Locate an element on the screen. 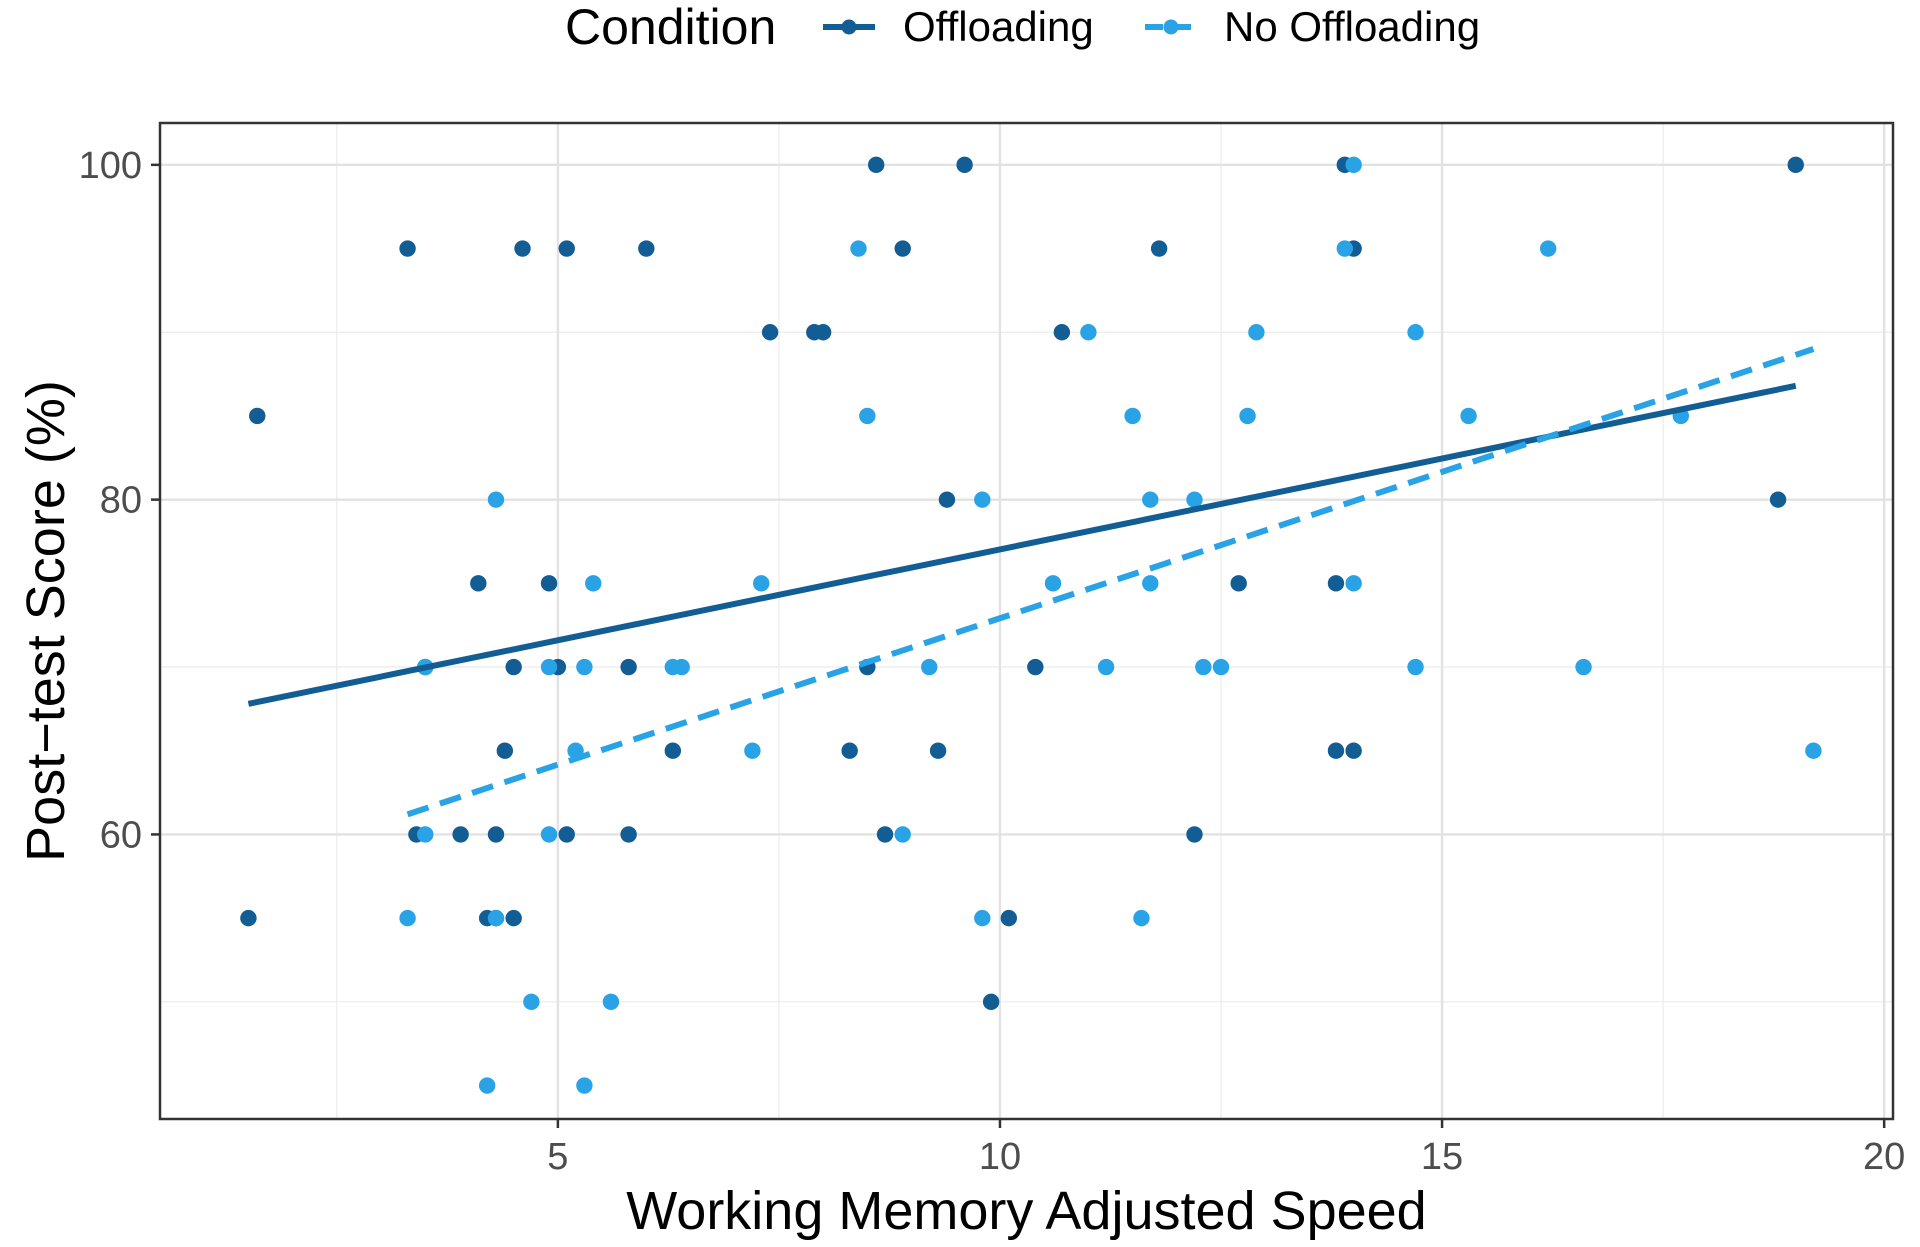 The image size is (1920, 1247). y-tick-label: 100 is located at coordinates (110, 166).